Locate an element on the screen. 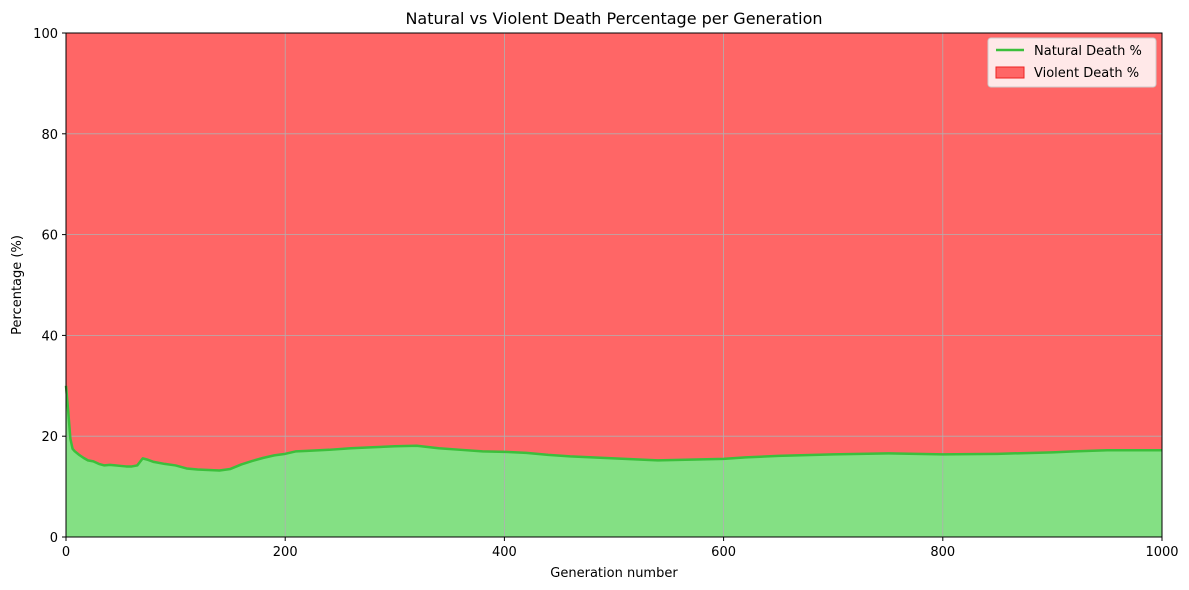 The image size is (1189, 590). natural-death-line is located at coordinates (613, 428).